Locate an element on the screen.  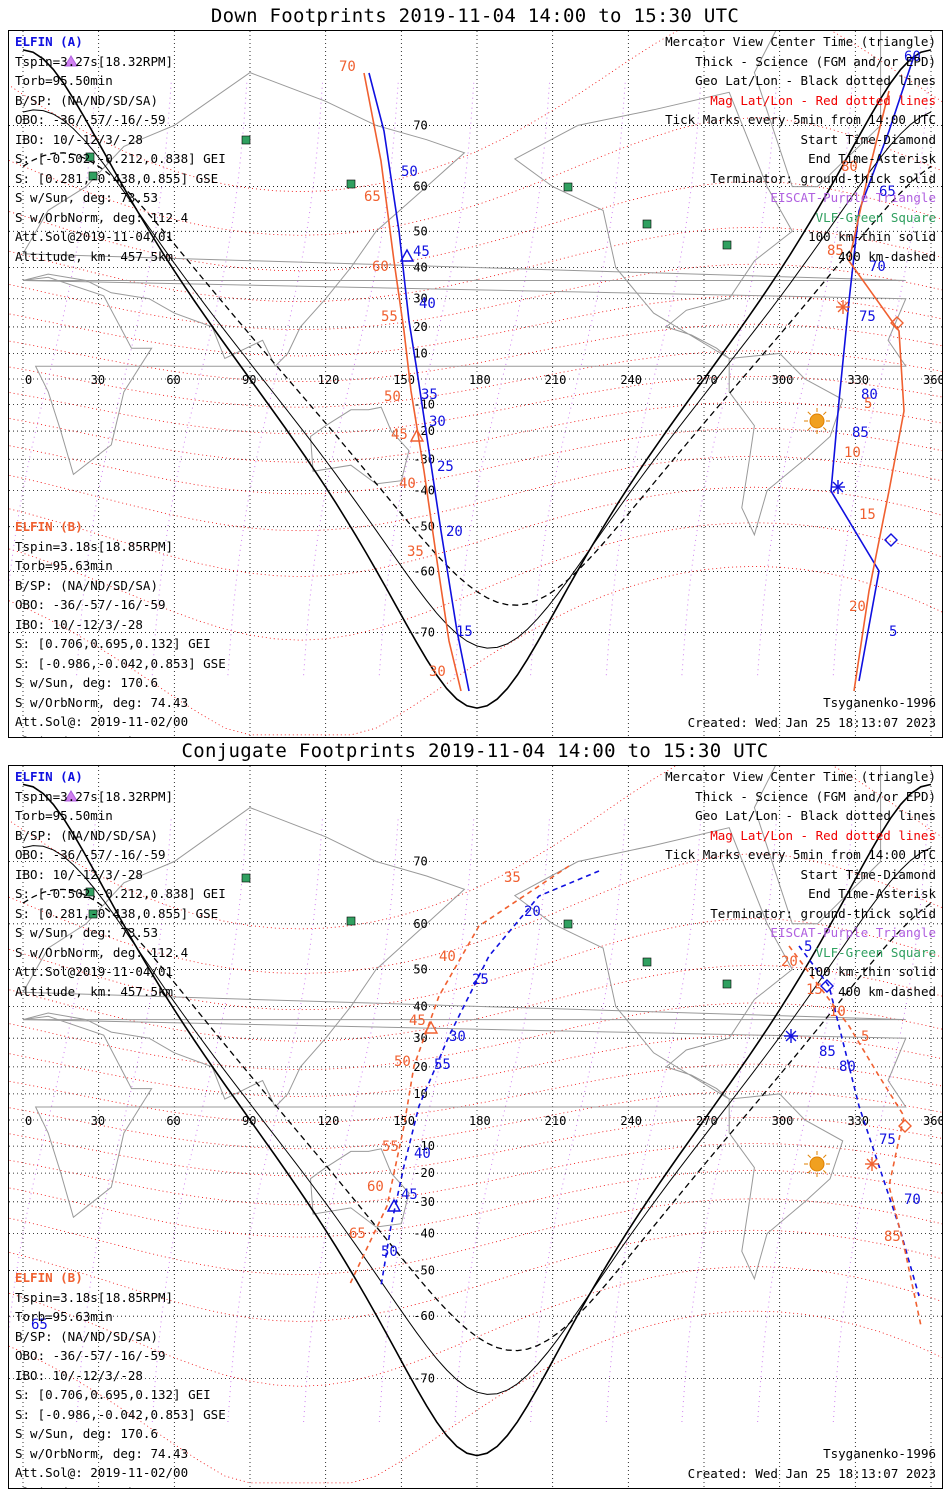
lon-tick: 60 is located at coordinates (173, 380).